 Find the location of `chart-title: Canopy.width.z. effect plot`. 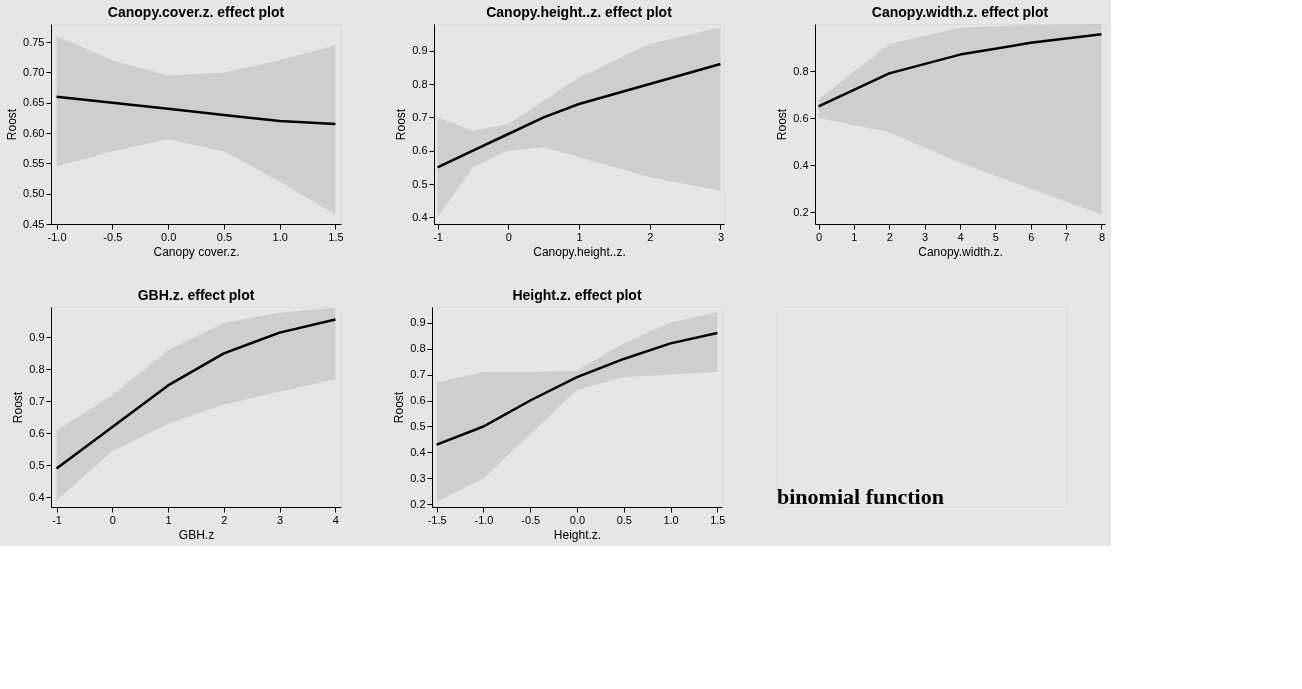

chart-title: Canopy.width.z. effect plot is located at coordinates (960, 12).